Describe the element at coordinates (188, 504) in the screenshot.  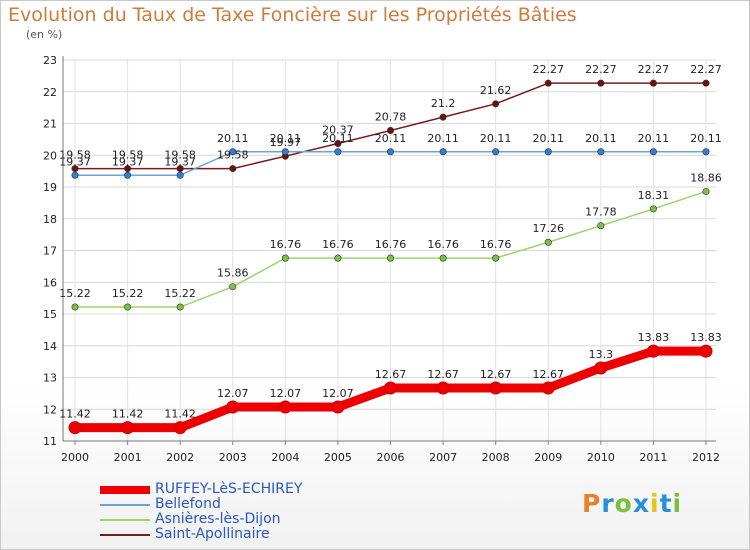
I see `legend-label: Bellefond` at that location.